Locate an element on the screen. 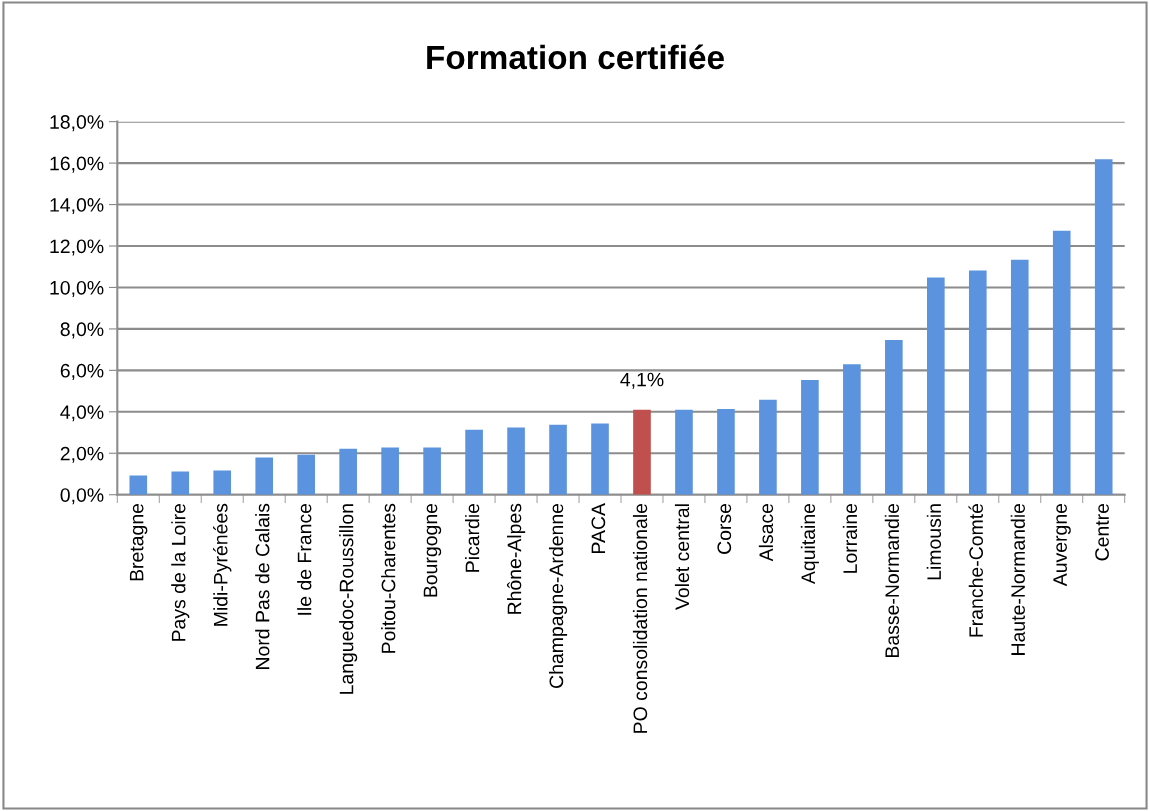 The width and height of the screenshot is (1150, 811). x-tick-label: Ile de France is located at coordinates (304, 559).